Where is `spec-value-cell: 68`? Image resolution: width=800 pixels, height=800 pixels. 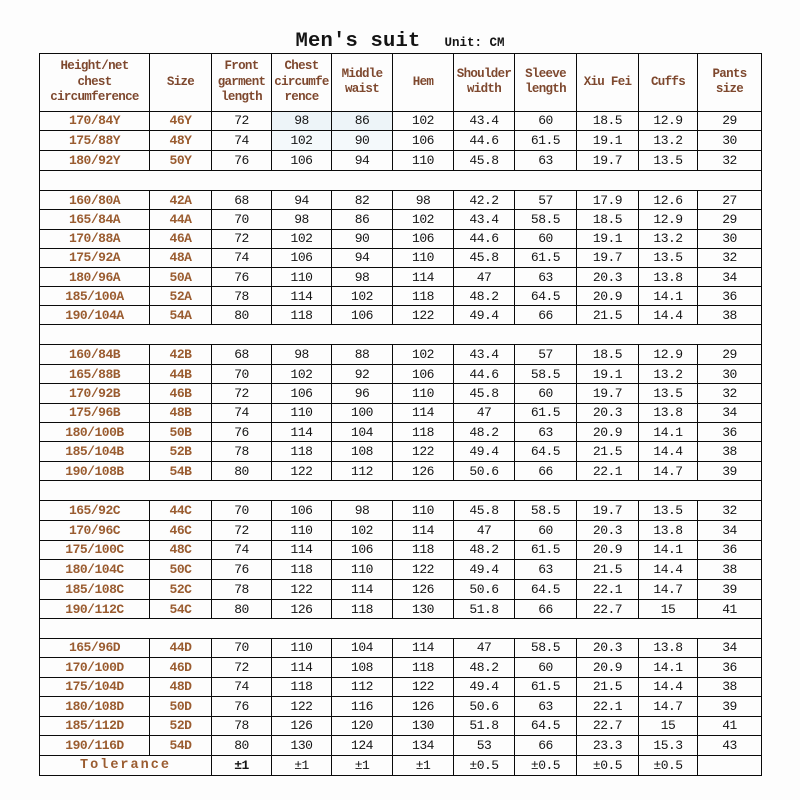 spec-value-cell: 68 is located at coordinates (241, 200).